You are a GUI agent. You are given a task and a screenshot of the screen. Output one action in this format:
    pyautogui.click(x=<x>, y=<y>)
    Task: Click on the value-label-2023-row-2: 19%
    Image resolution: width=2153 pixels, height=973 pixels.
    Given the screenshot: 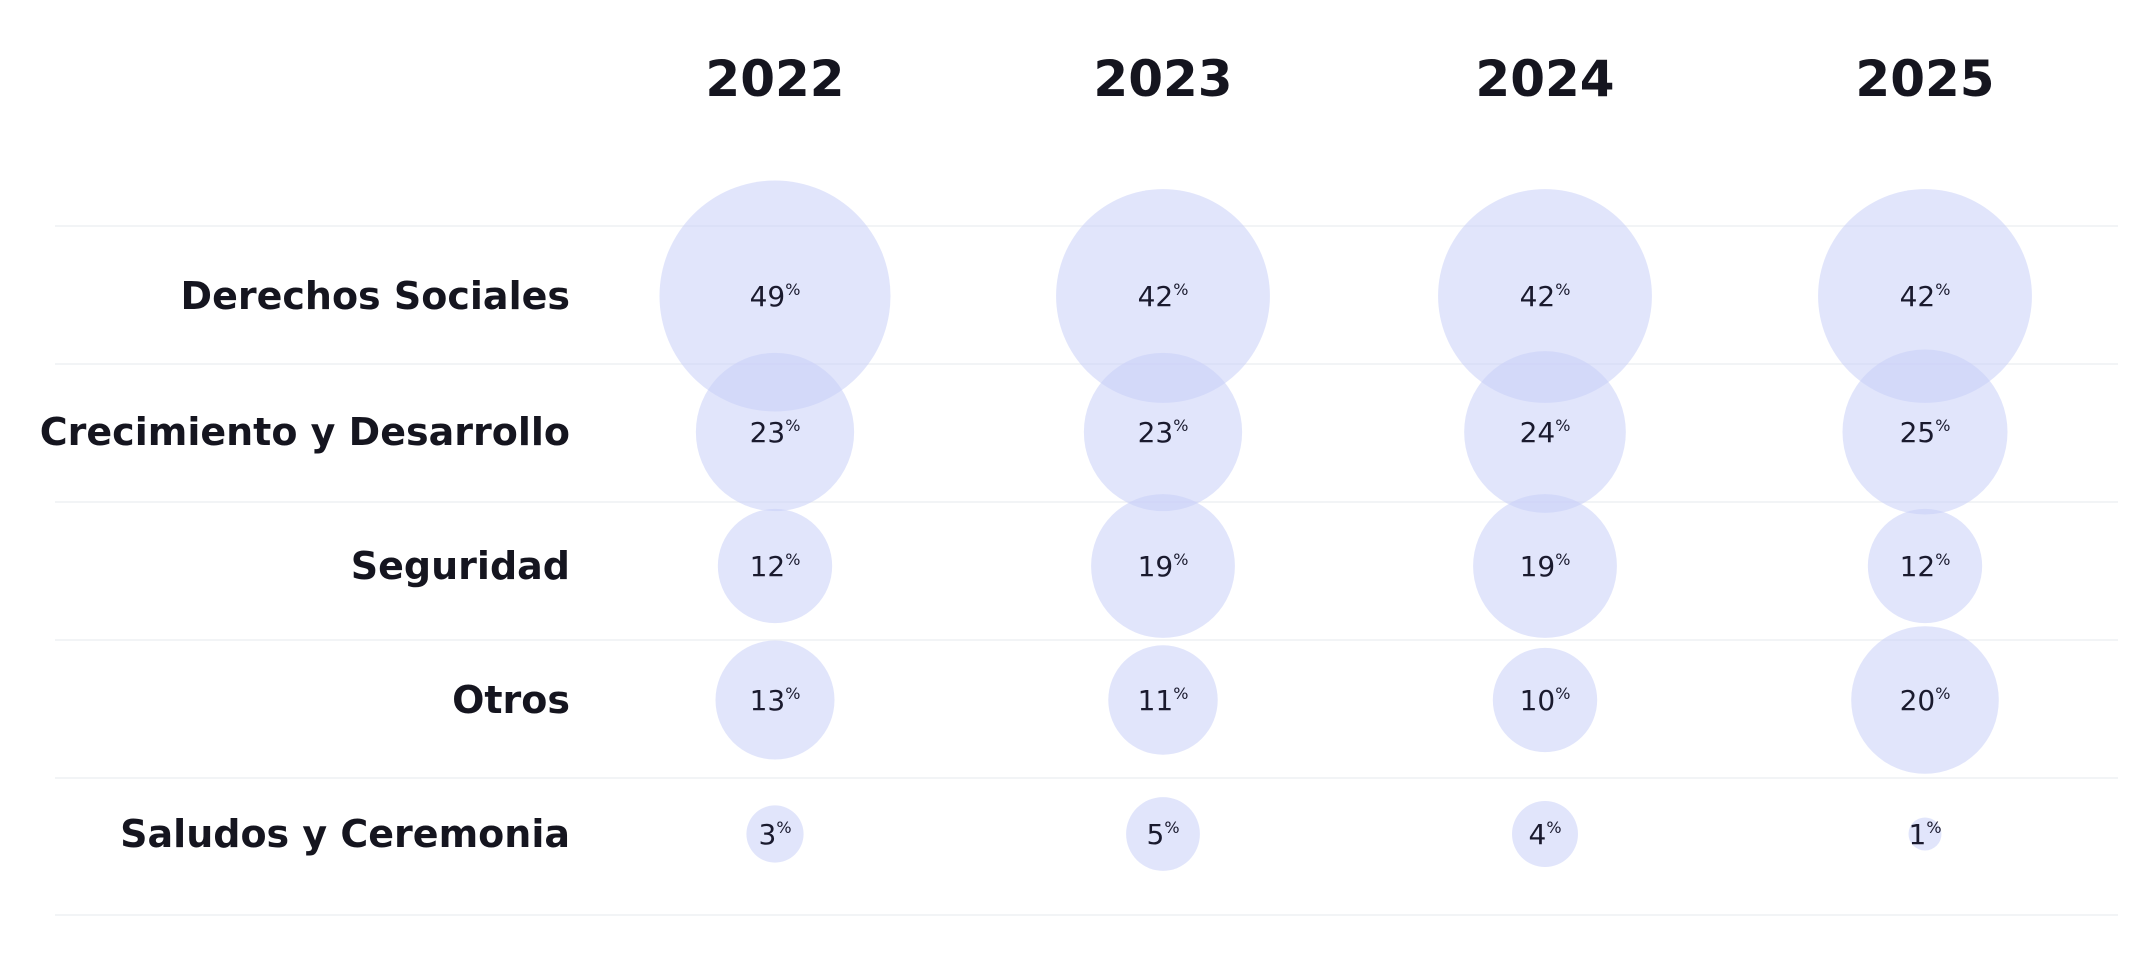 What is the action you would take?
    pyautogui.click(x=1163, y=566)
    